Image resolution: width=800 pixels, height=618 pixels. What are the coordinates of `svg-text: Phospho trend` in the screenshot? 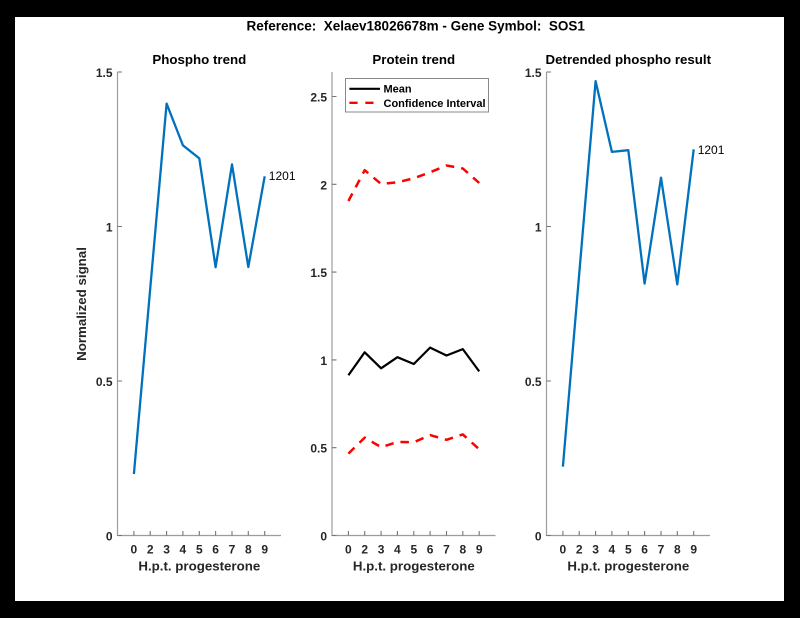 It's located at (199, 59).